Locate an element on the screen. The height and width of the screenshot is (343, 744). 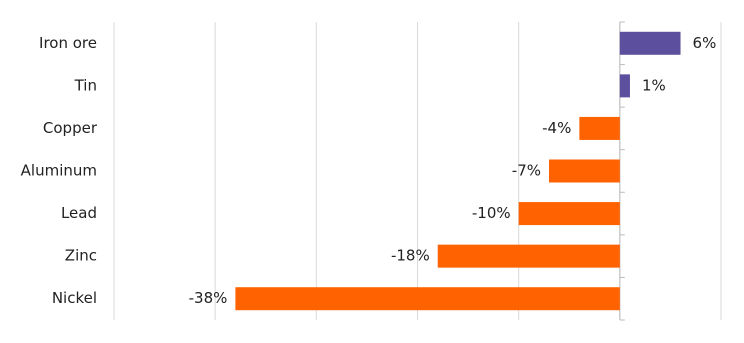
value-label: -7% is located at coordinates (526, 171).